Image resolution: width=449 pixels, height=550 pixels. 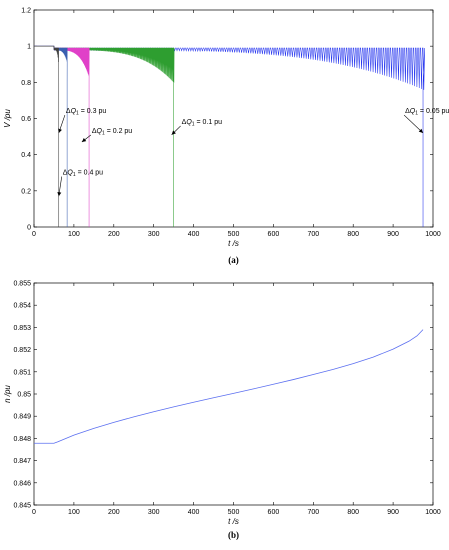 What do you see at coordinates (26, 83) in the screenshot?
I see `y-tick-label: 0.8` at bounding box center [26, 83].